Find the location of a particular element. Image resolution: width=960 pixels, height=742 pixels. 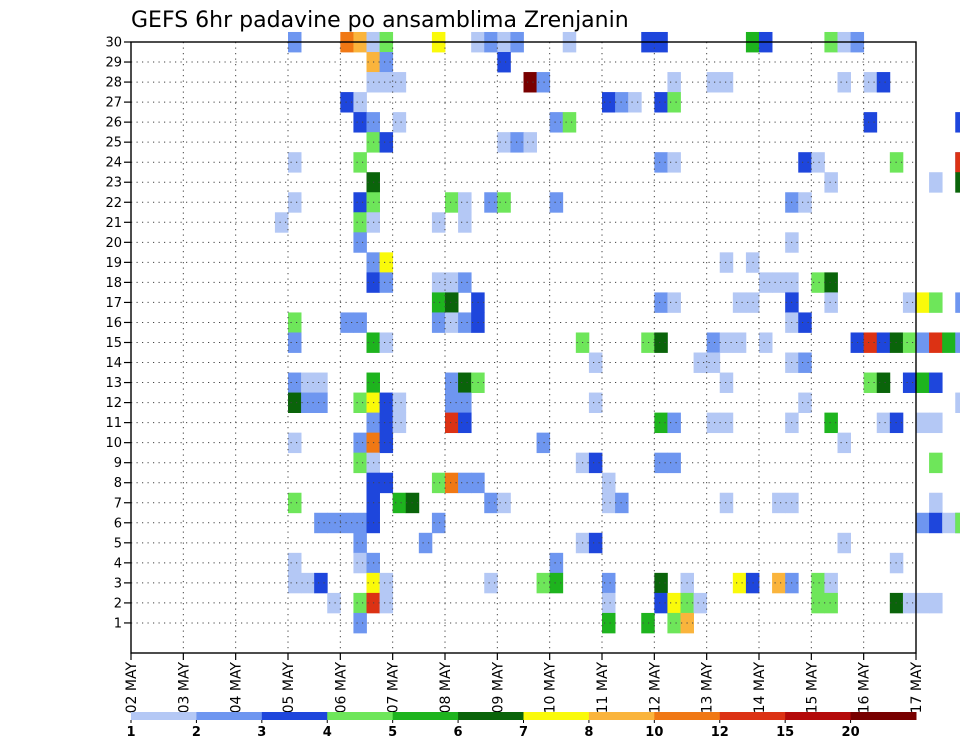

y-tick-label: 26 is located at coordinates (113, 123).